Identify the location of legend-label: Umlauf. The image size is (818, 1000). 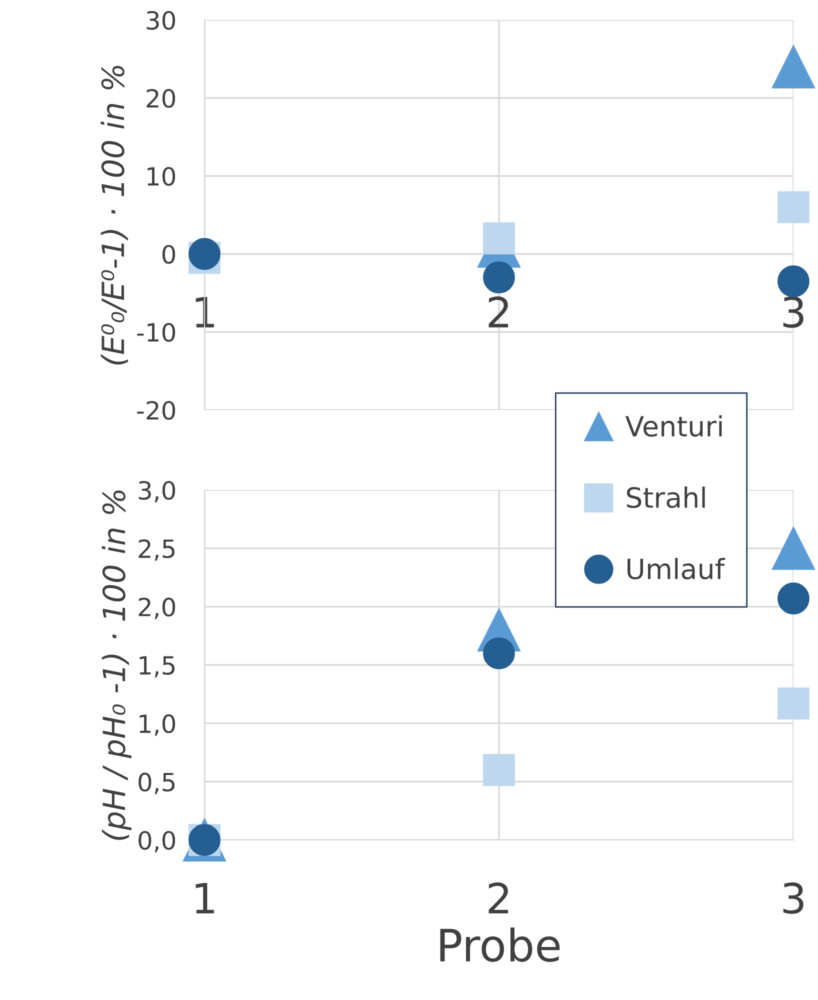
(677, 569).